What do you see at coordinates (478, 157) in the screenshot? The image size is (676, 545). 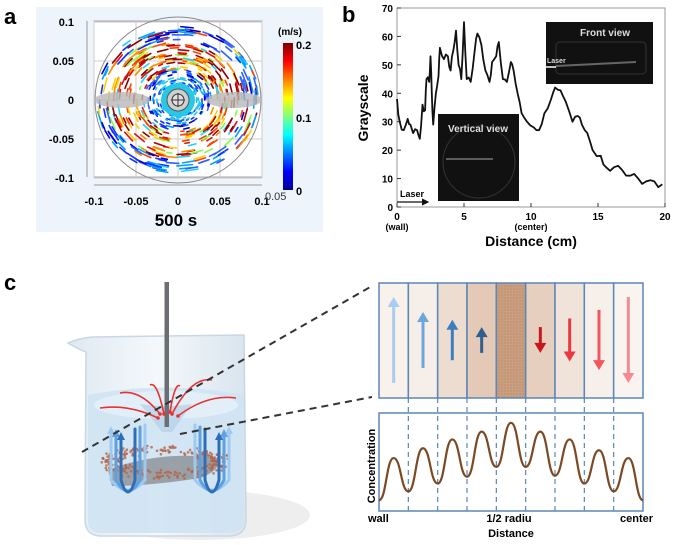 I see `inset-vertical-view: Vertical view` at bounding box center [478, 157].